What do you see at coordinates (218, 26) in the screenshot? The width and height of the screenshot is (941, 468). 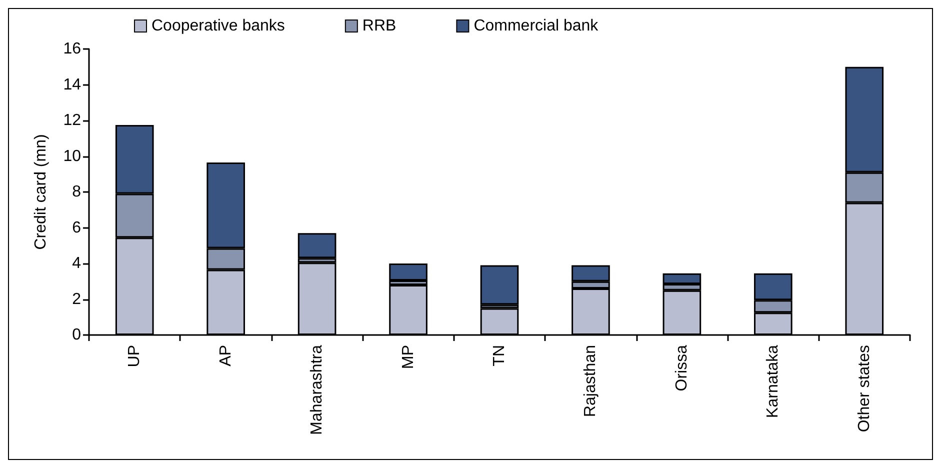 I see `legend-label: Cooperative banks` at bounding box center [218, 26].